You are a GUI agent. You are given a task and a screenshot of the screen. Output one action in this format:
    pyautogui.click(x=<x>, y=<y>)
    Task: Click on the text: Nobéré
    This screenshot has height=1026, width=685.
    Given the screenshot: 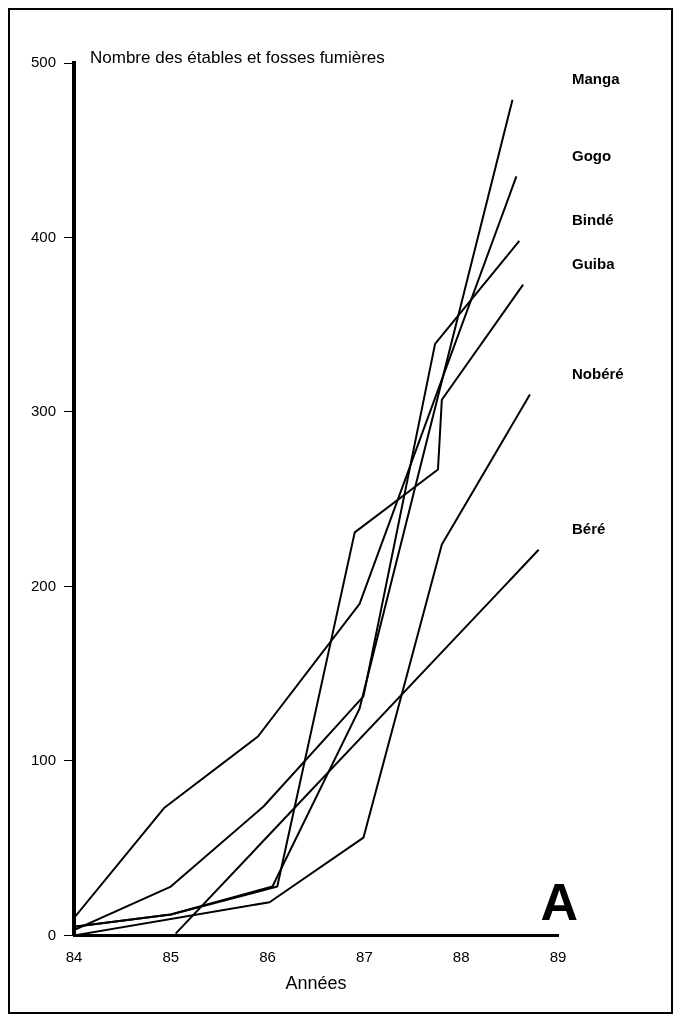 What is the action you would take?
    pyautogui.click(x=598, y=373)
    